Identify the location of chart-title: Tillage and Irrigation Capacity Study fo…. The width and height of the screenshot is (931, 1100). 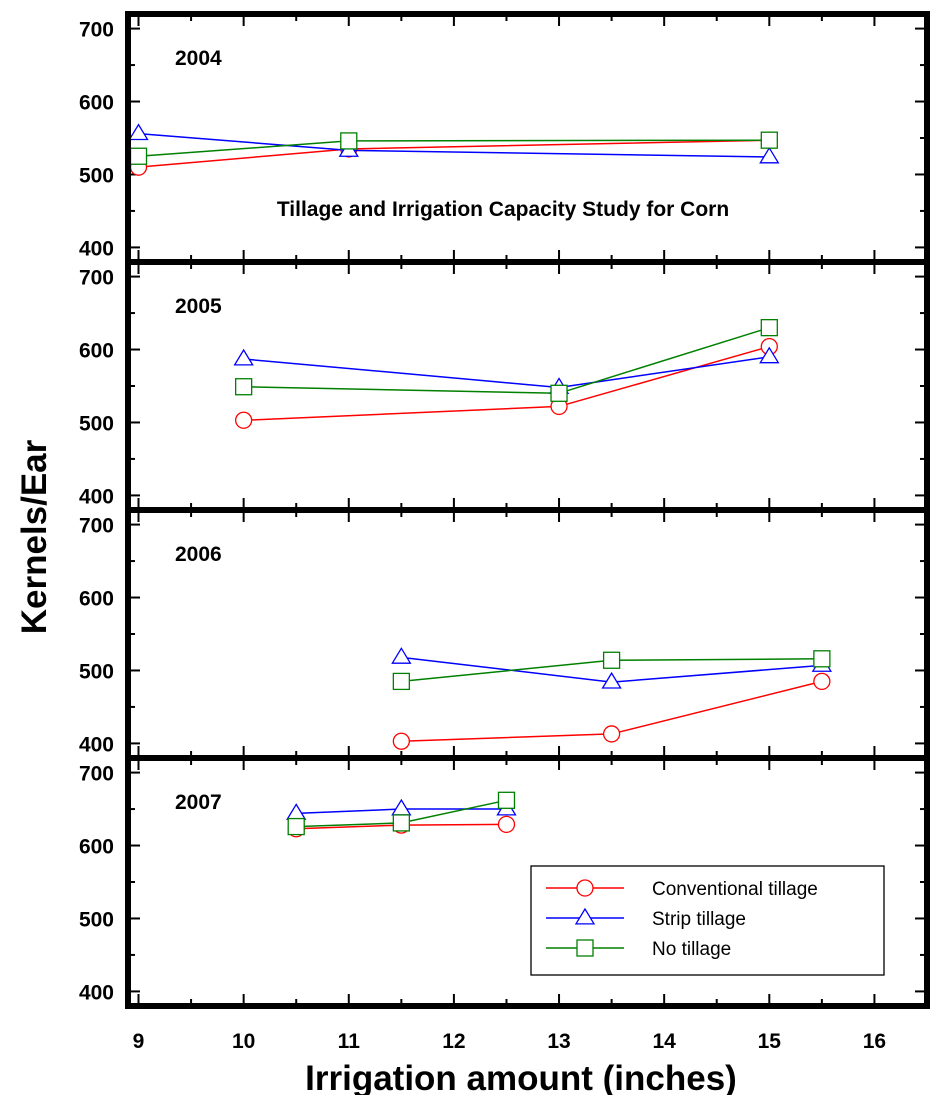
(503, 209).